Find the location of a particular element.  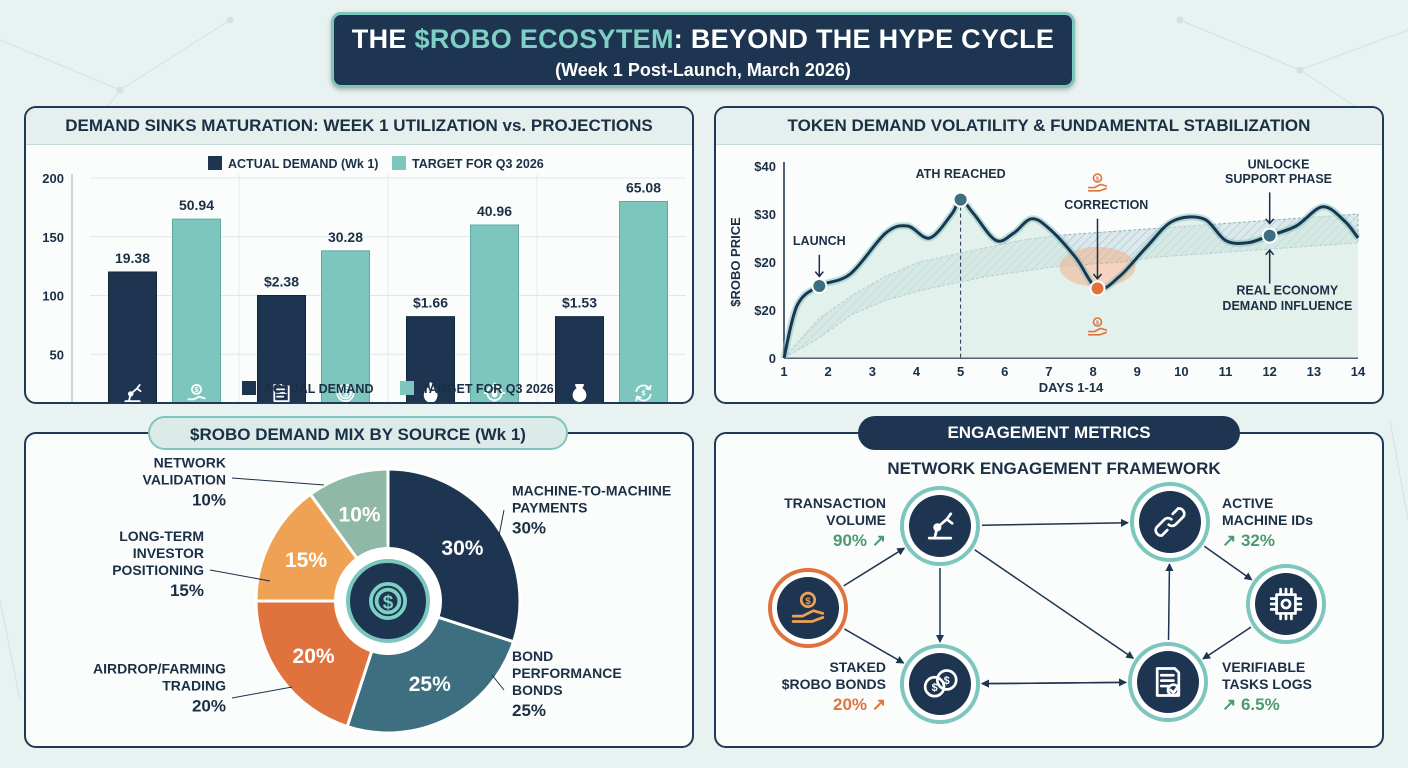

pie-label-pct: 15% is located at coordinates (187, 590).